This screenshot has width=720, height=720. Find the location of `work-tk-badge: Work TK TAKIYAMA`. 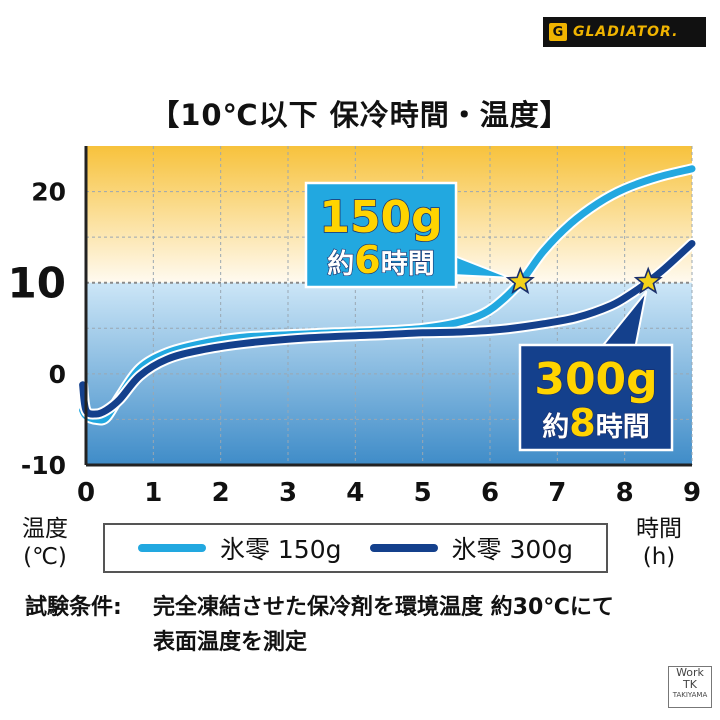

work-tk-badge: Work TK TAKIYAMA is located at coordinates (690, 687).